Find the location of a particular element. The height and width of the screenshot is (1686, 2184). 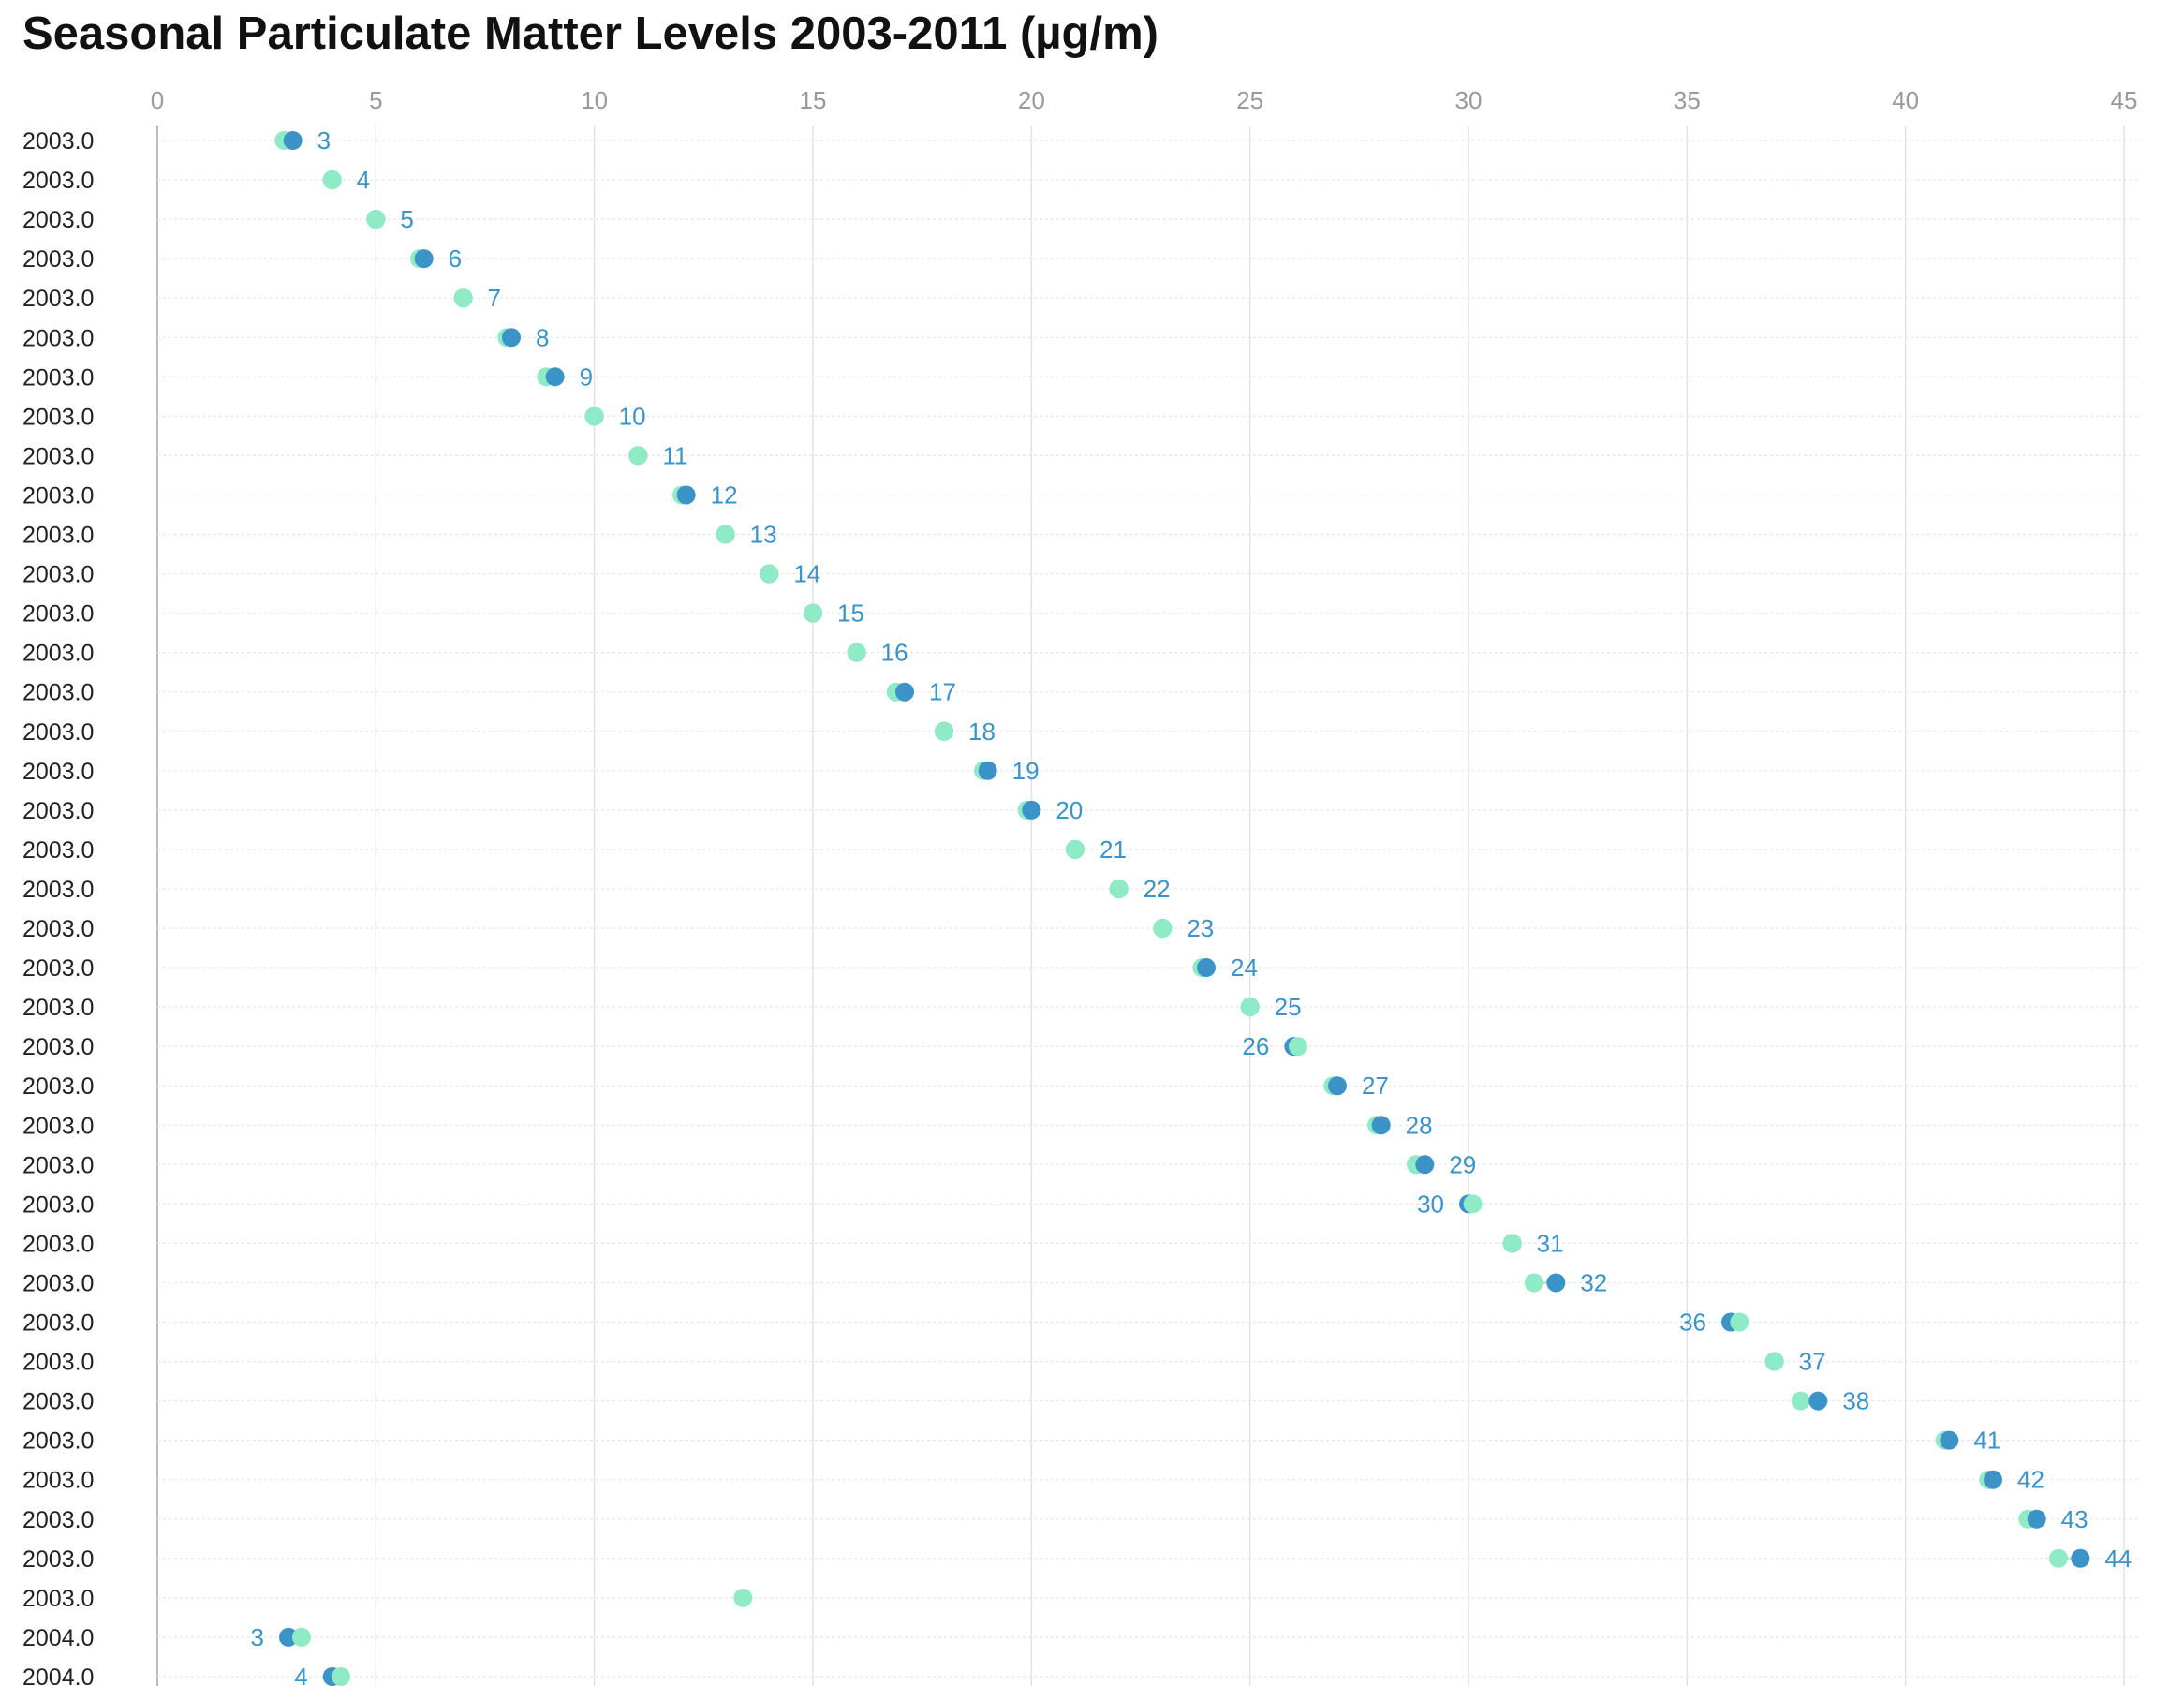

data-label: 23 is located at coordinates (1200, 928).